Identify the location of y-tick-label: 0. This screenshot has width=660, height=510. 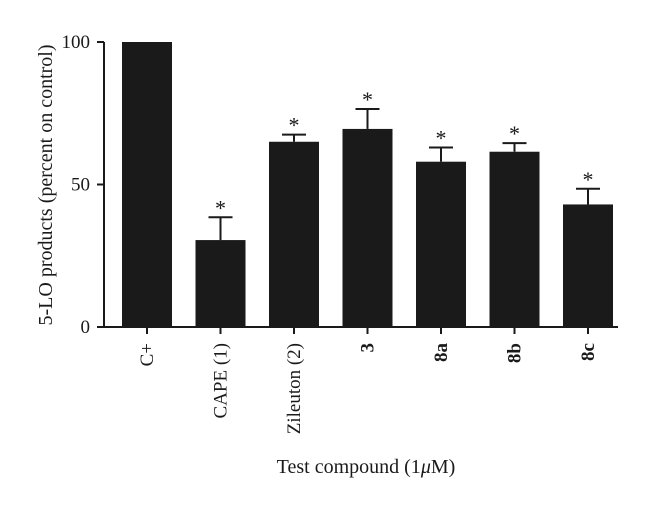
(86, 327).